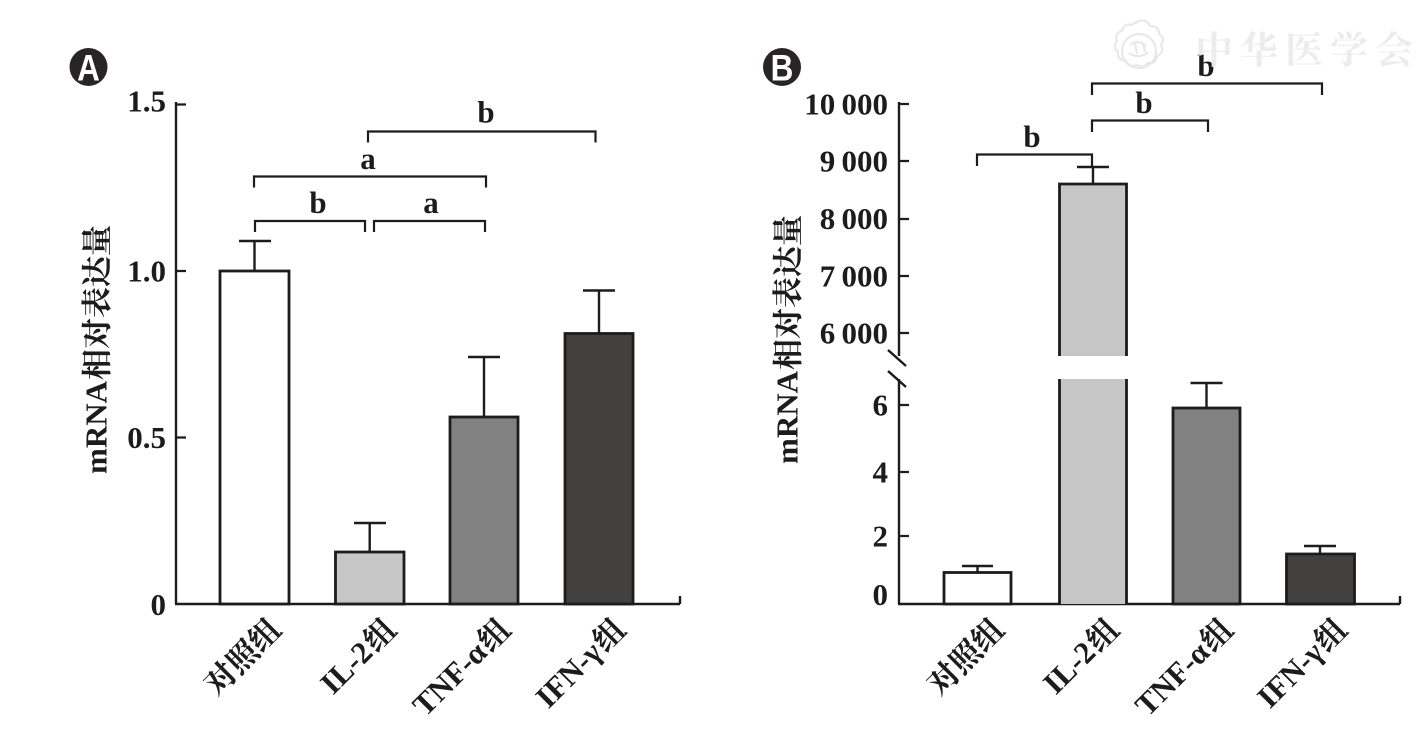 This screenshot has width=1428, height=732. What do you see at coordinates (846, 104) in the screenshot?
I see `svg-text: 10 000` at bounding box center [846, 104].